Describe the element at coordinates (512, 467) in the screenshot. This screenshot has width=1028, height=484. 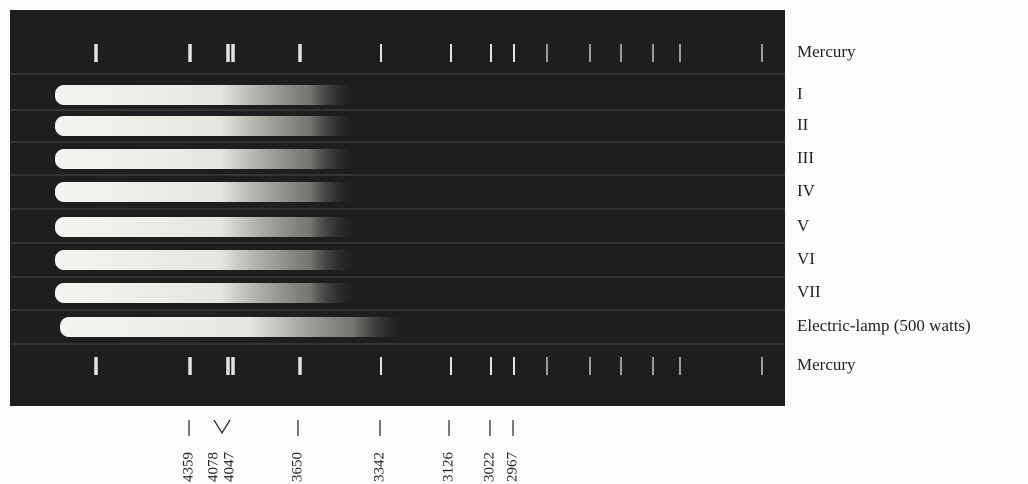
I see `wavelength-label: 2967` at that location.